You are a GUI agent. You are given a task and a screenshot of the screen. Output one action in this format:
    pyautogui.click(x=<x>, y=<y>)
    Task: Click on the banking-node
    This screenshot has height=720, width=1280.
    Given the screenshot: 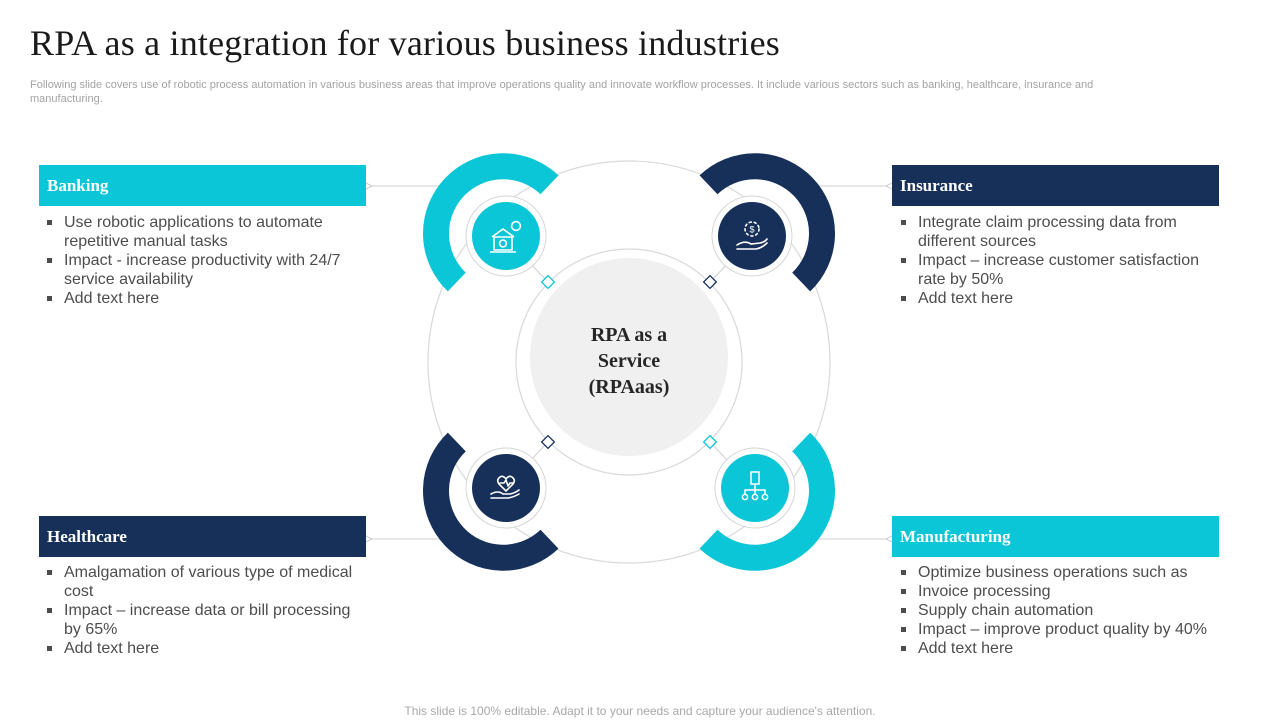 What is the action you would take?
    pyautogui.click(x=491, y=222)
    